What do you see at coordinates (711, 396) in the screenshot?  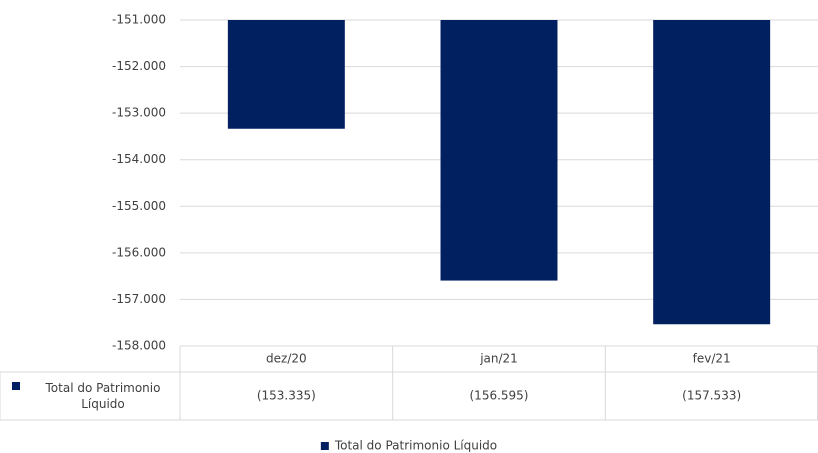 I see `table-value: (157.533)` at bounding box center [711, 396].